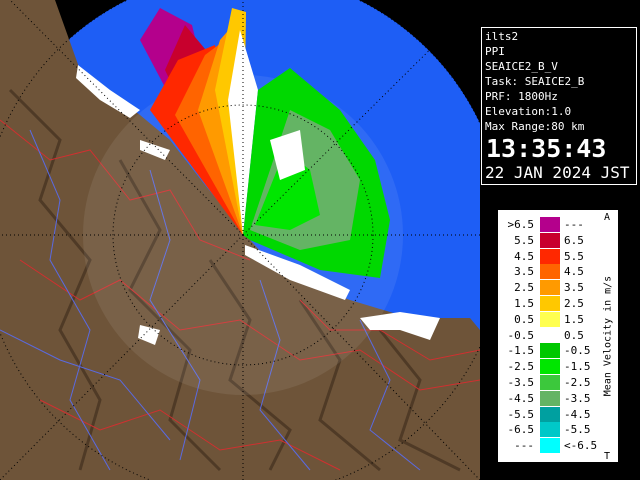 This screenshot has height=480, width=640. I want to click on legend-low: -2.5, so click(521, 367).